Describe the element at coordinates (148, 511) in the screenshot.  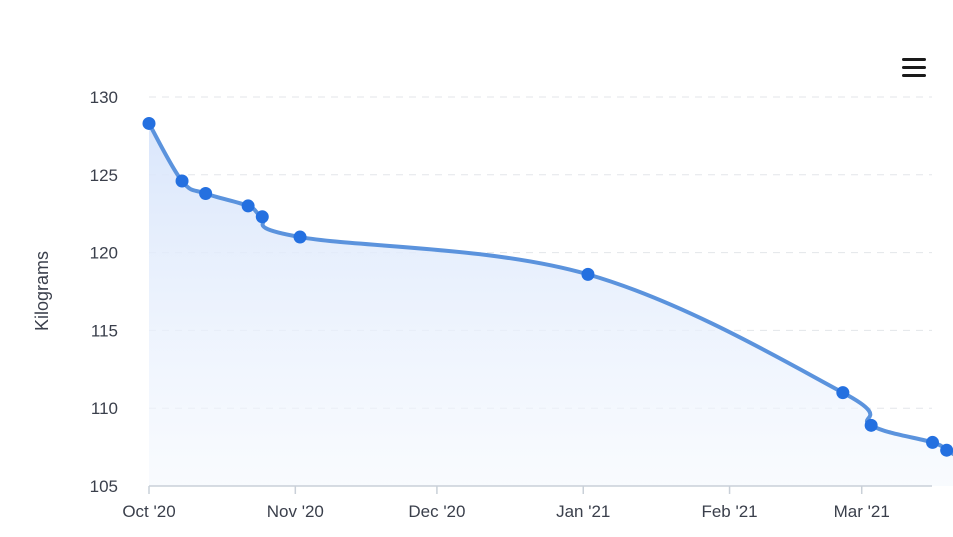
I see `x-tick-label: Oct '20` at that location.